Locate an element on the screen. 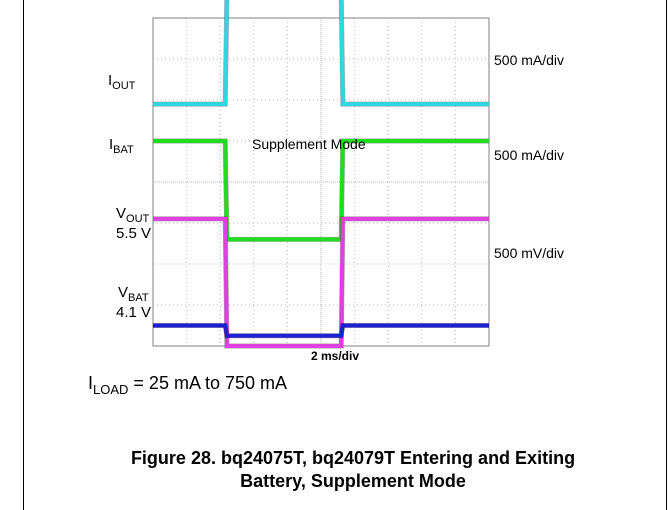 This screenshot has width=670, height=510. ibat-scale-label: 500 mA/div is located at coordinates (529, 155).